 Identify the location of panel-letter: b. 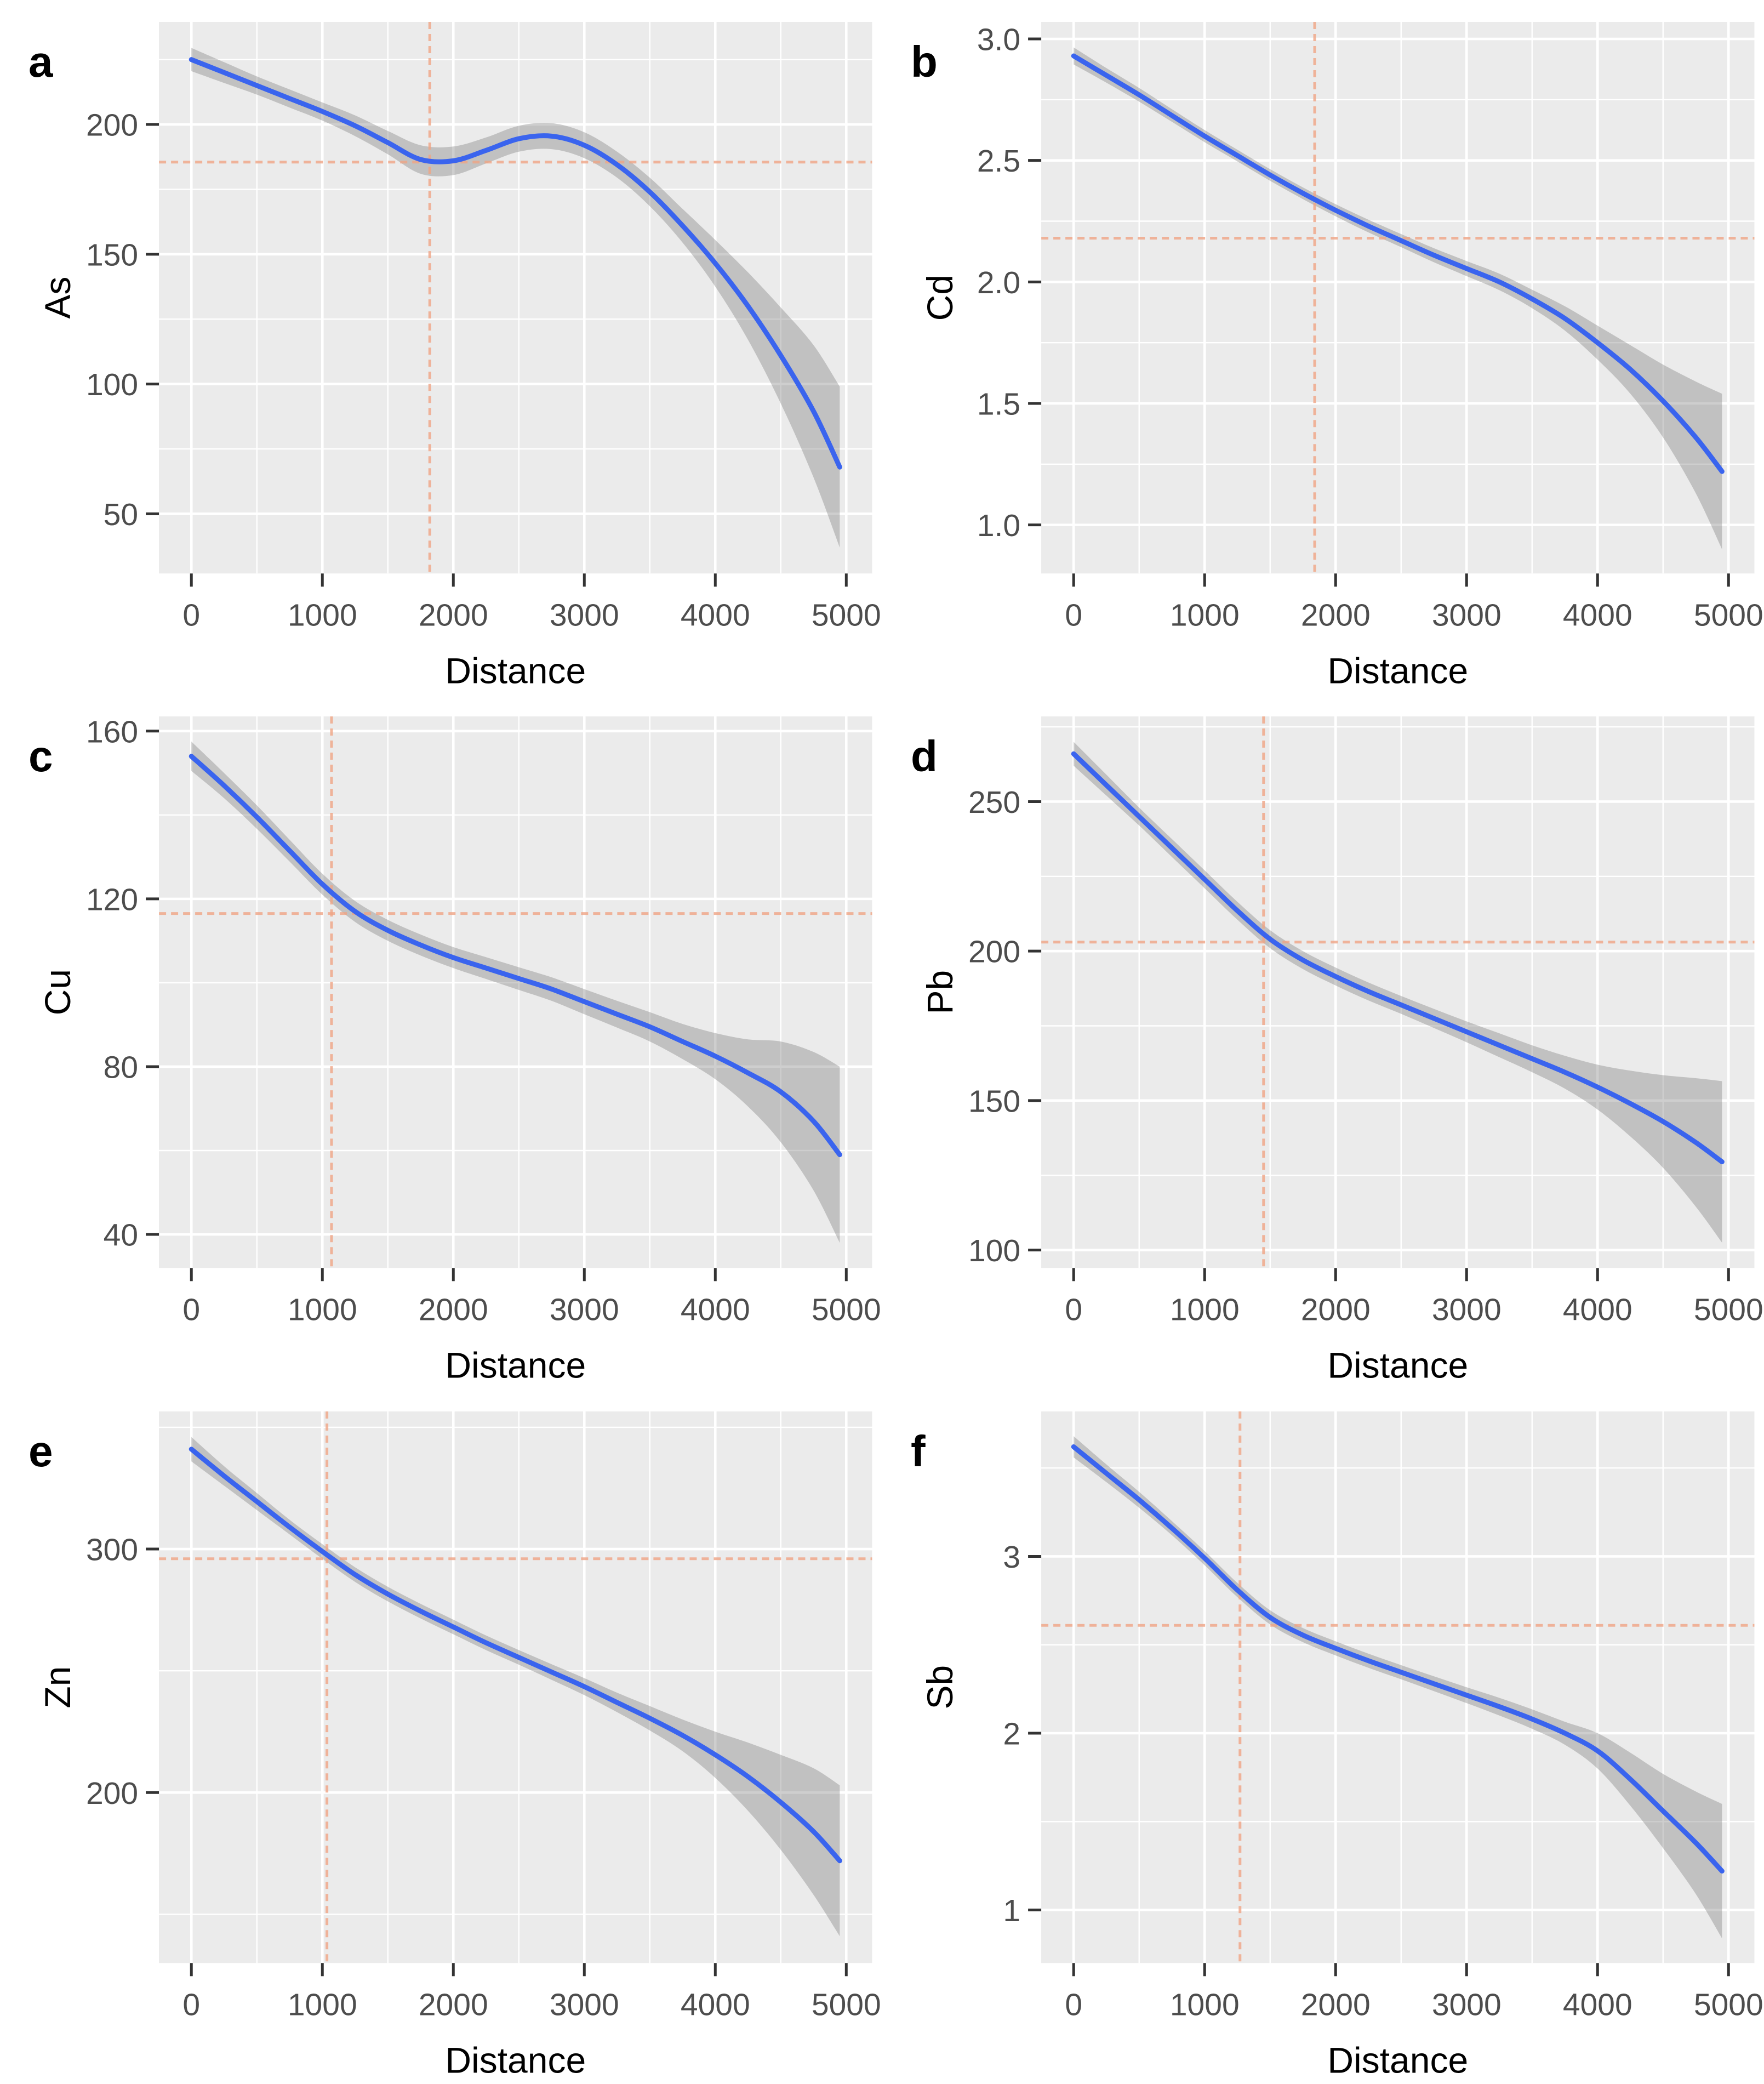
(925, 61).